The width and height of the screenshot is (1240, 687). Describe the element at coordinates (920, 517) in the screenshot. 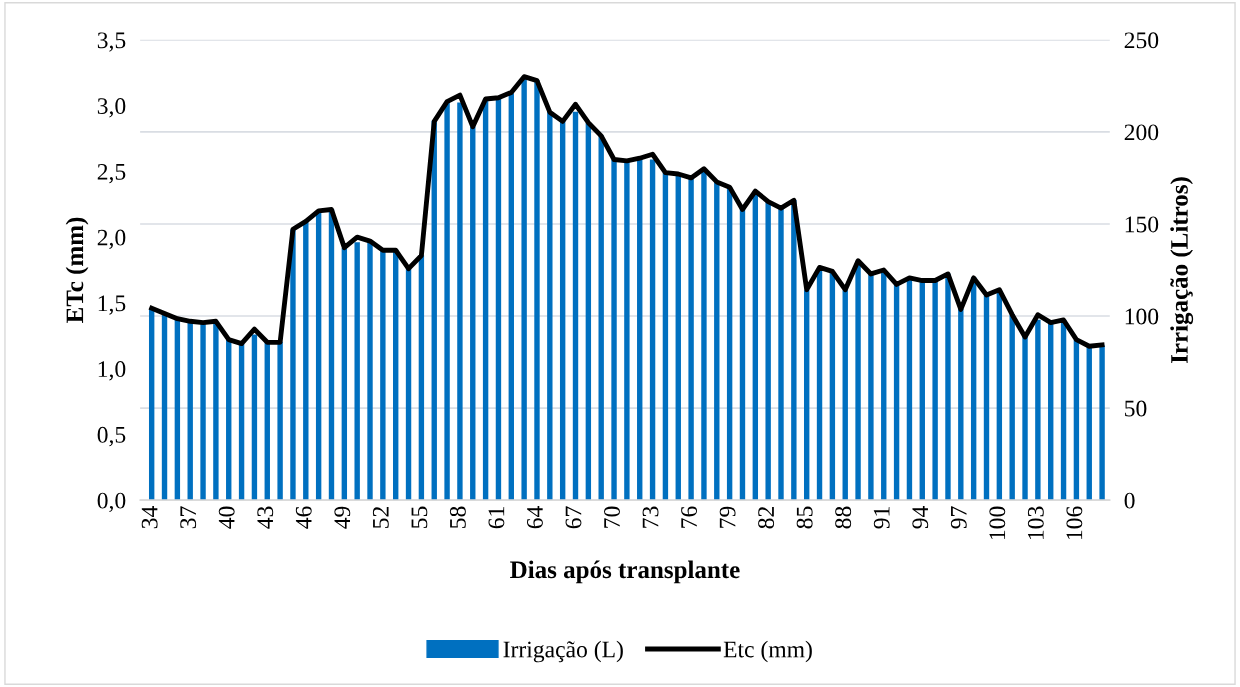

I see `x-tick-label: 94` at that location.